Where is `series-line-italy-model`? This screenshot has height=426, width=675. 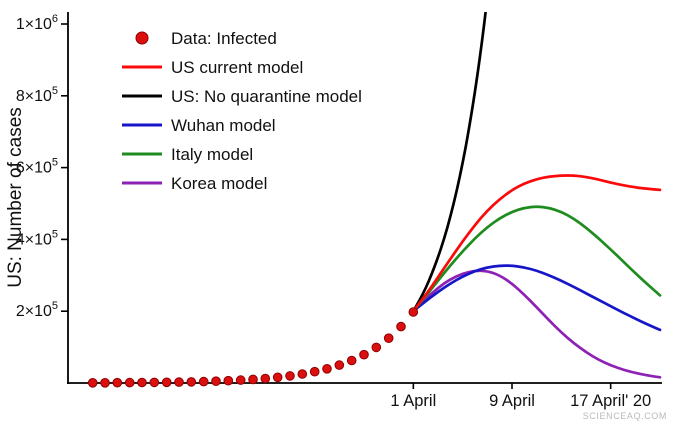 series-line-italy-model is located at coordinates (536, 259).